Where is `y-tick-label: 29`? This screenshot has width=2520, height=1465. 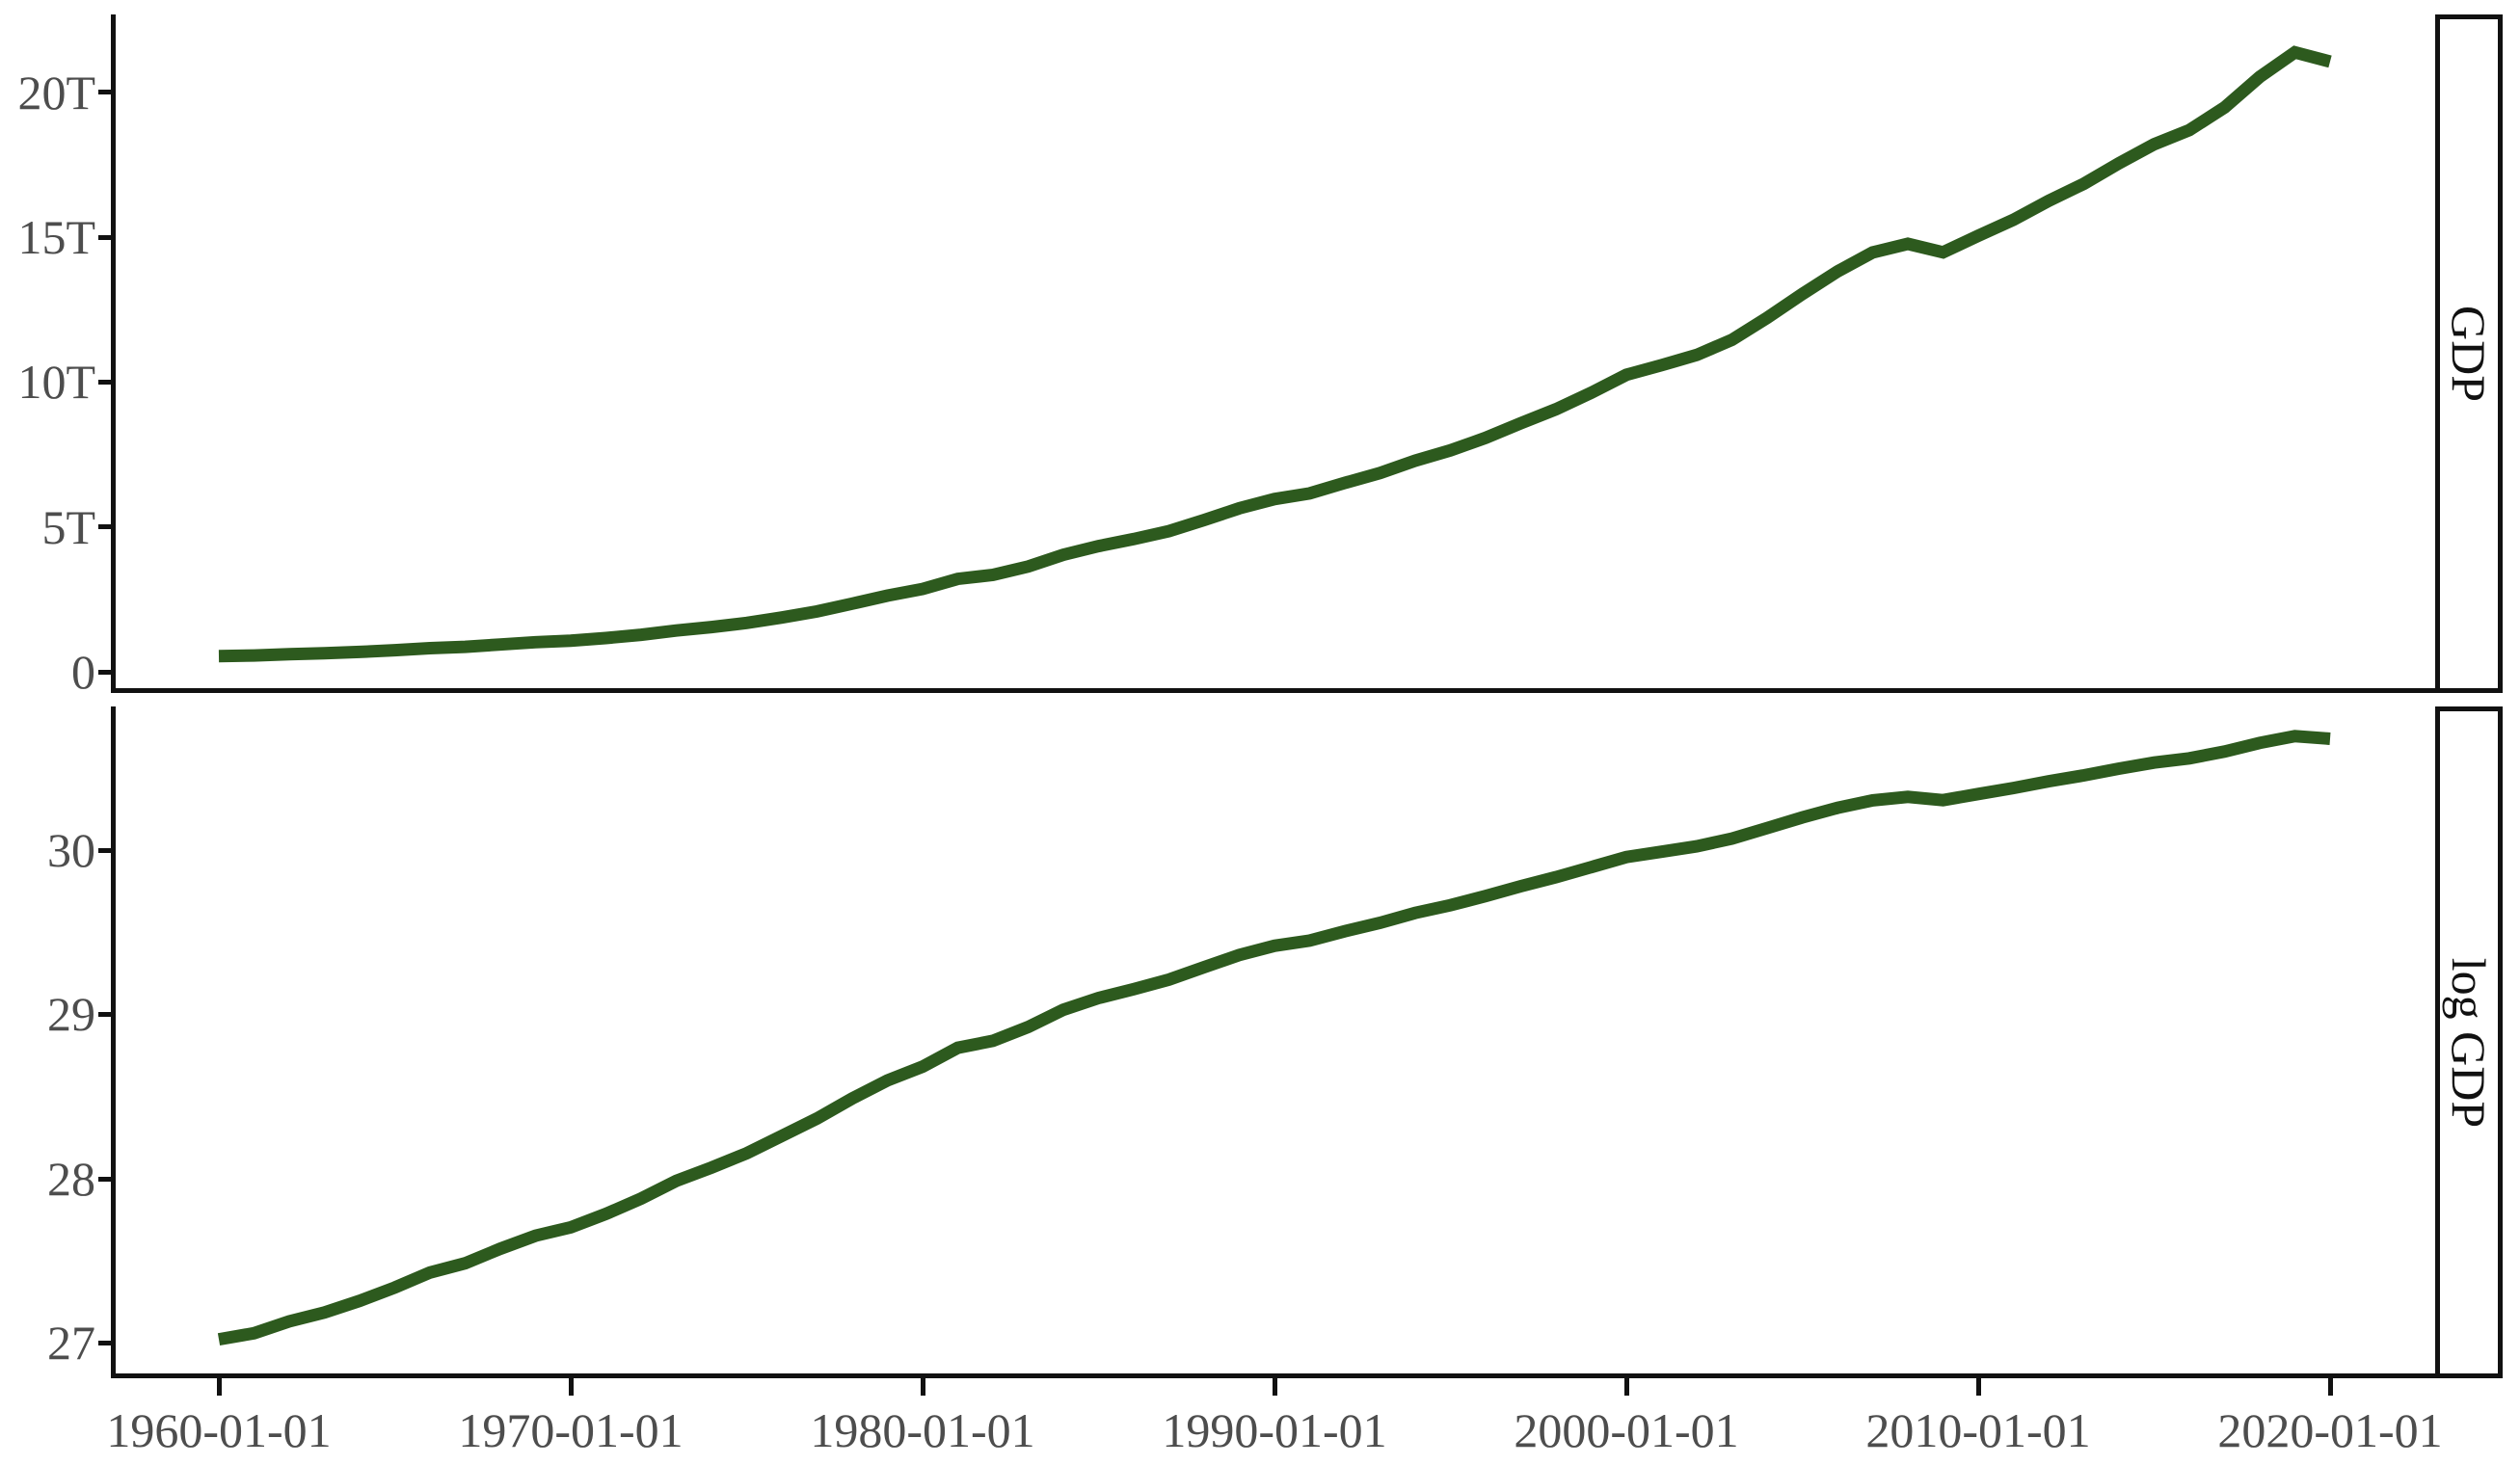
y-tick-label: 29 is located at coordinates (71, 1014).